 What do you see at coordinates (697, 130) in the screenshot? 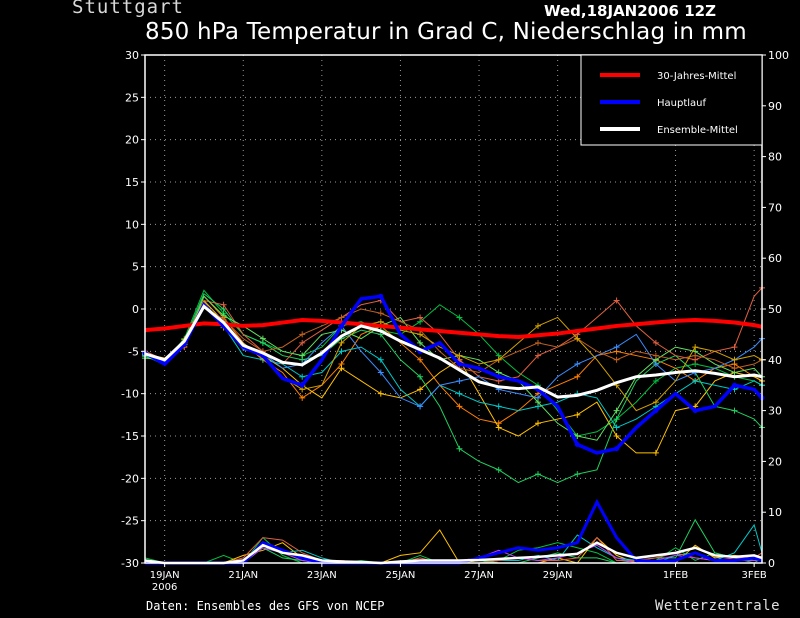
I see `legend-label-3: Ensemble-Mittel` at bounding box center [697, 130].